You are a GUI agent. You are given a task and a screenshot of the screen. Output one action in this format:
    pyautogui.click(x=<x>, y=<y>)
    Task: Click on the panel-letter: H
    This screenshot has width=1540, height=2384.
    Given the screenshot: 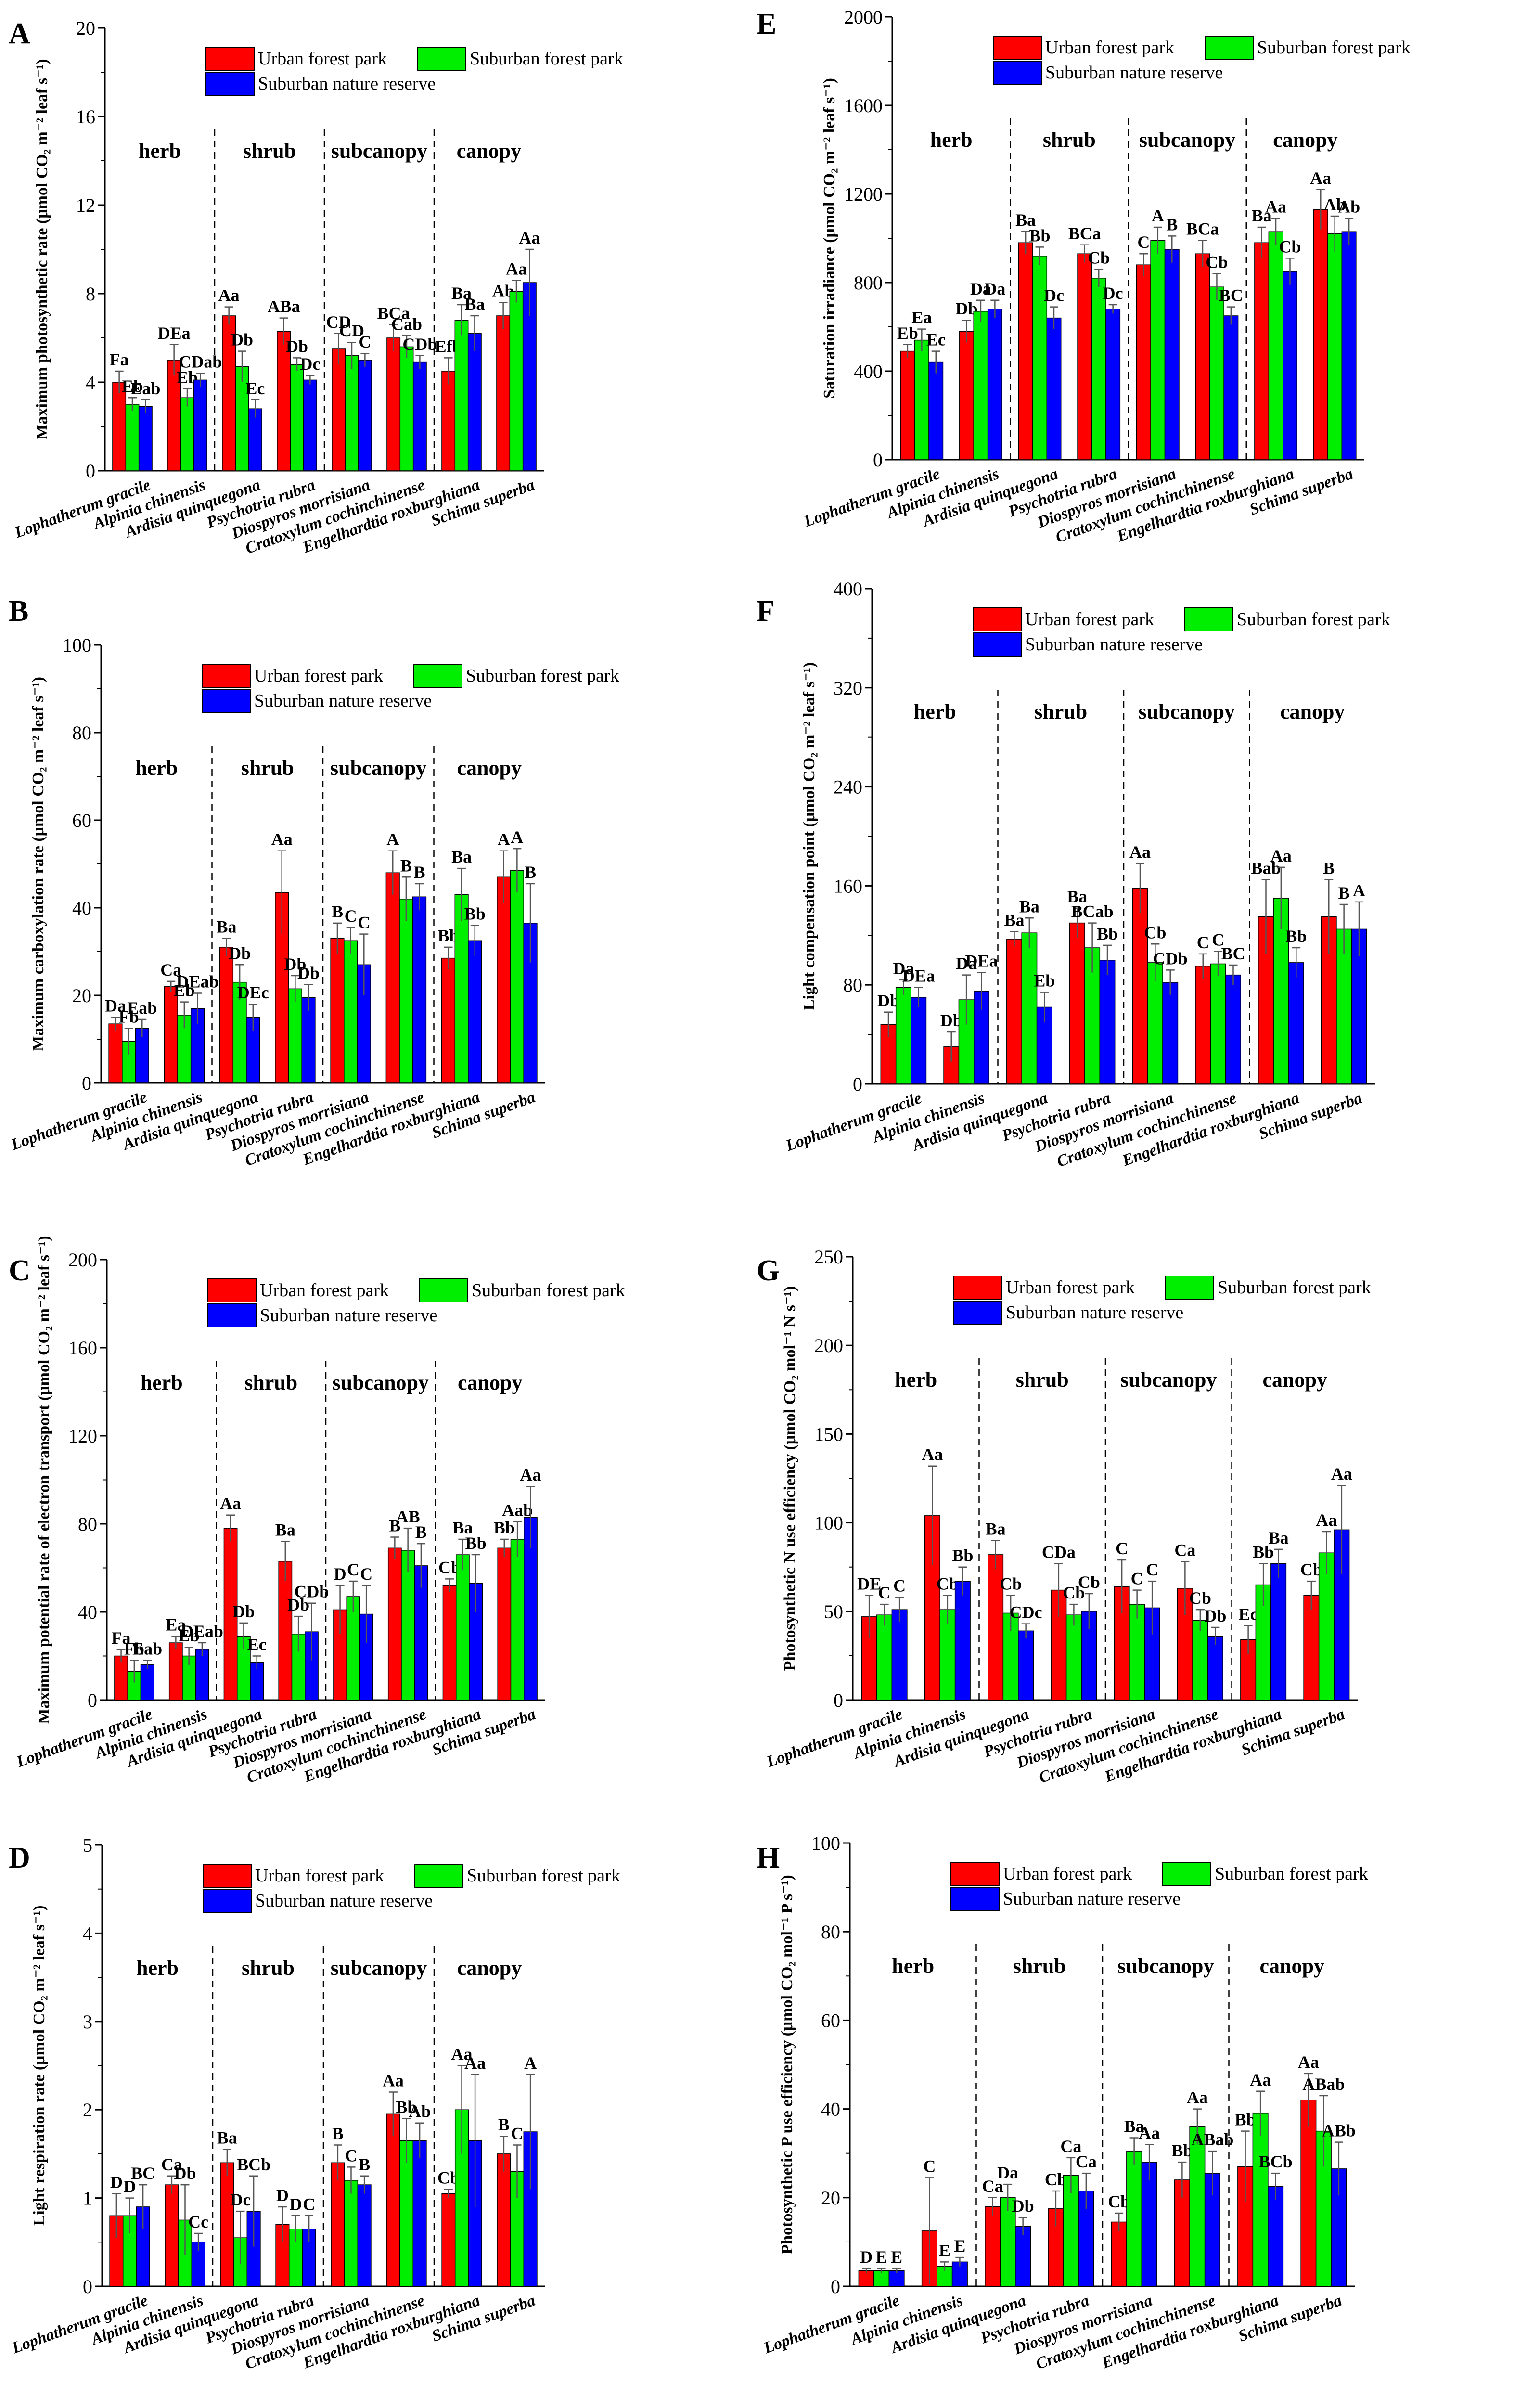 What is the action you would take?
    pyautogui.click(x=768, y=1858)
    